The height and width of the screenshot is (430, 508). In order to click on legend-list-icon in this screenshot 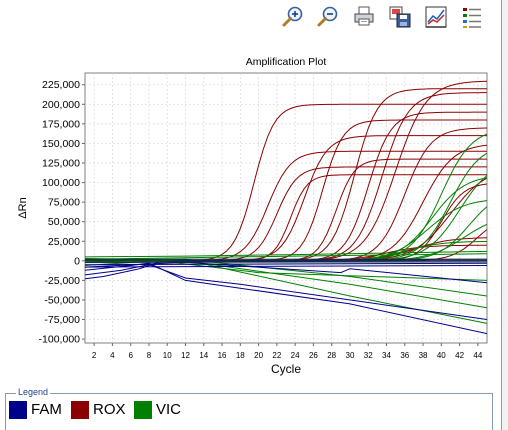, I will do `click(472, 18)`.